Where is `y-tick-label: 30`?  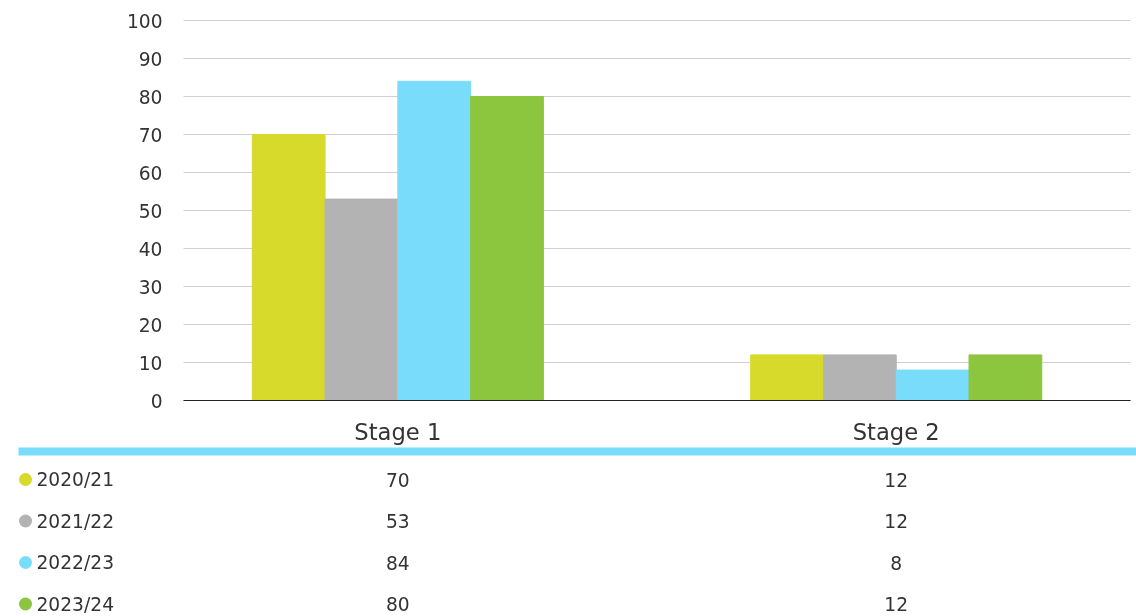 y-tick-label: 30 is located at coordinates (150, 287).